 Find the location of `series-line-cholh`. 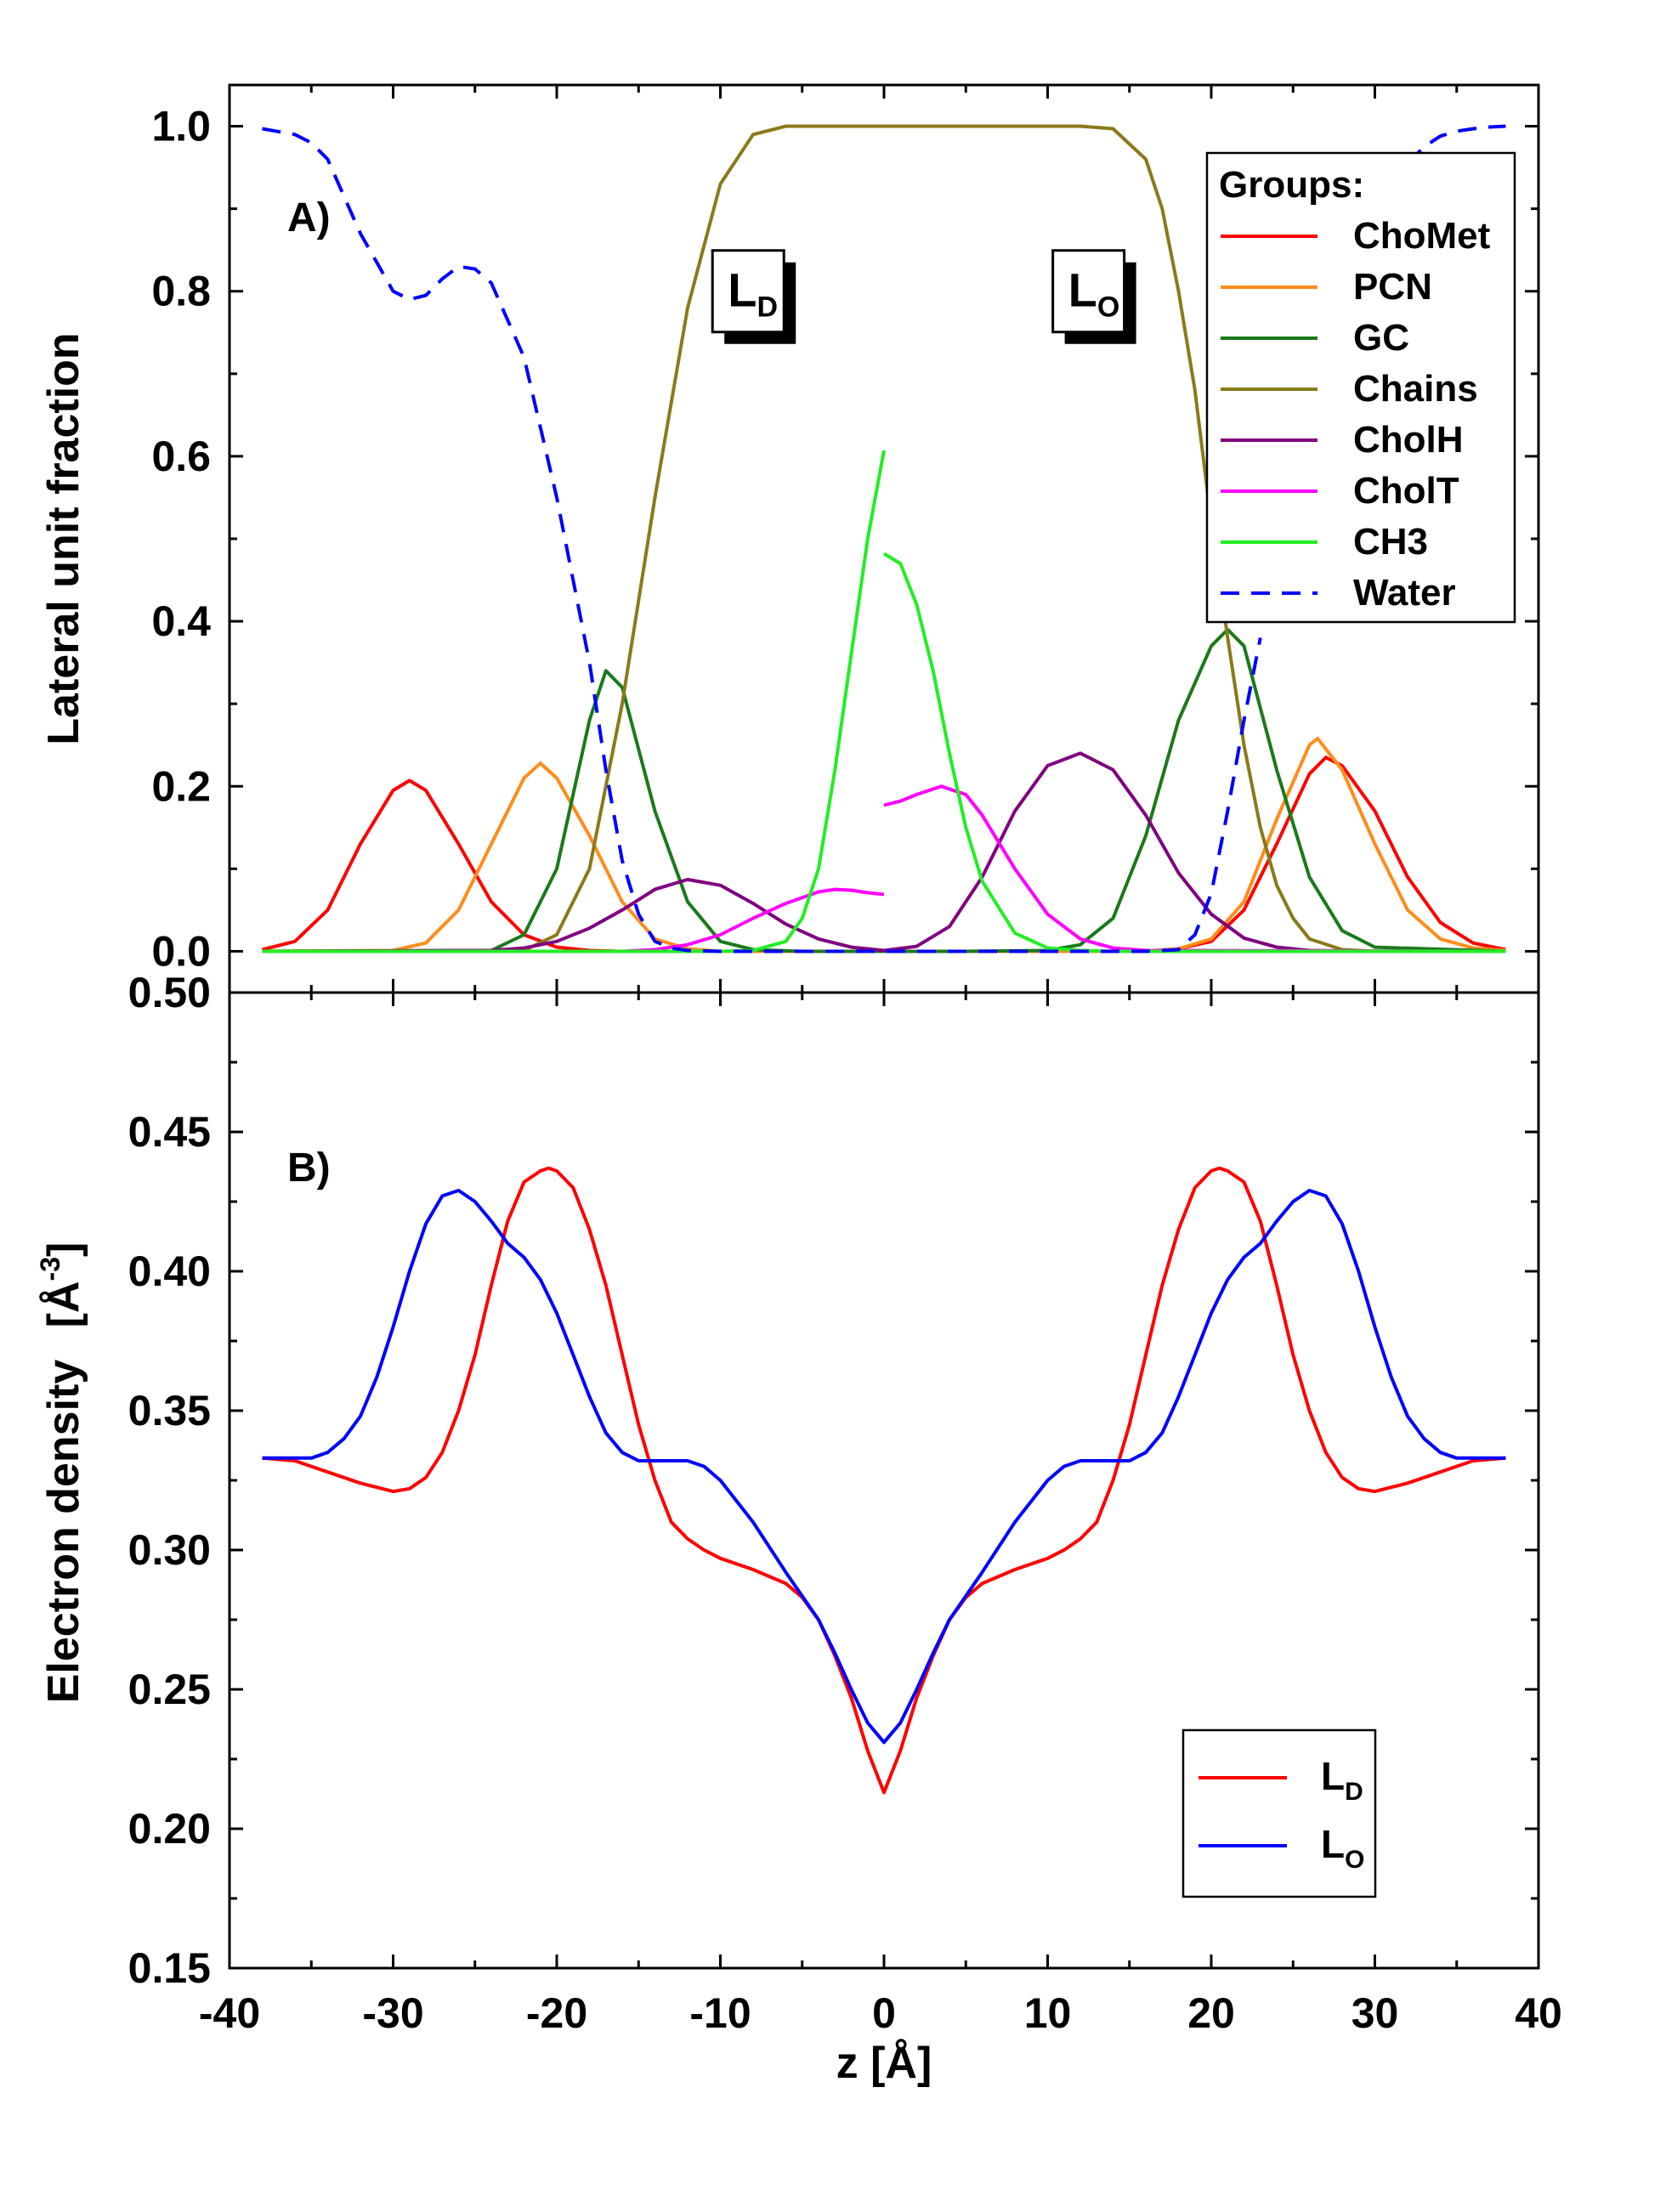

series-line-cholh is located at coordinates (884, 852).